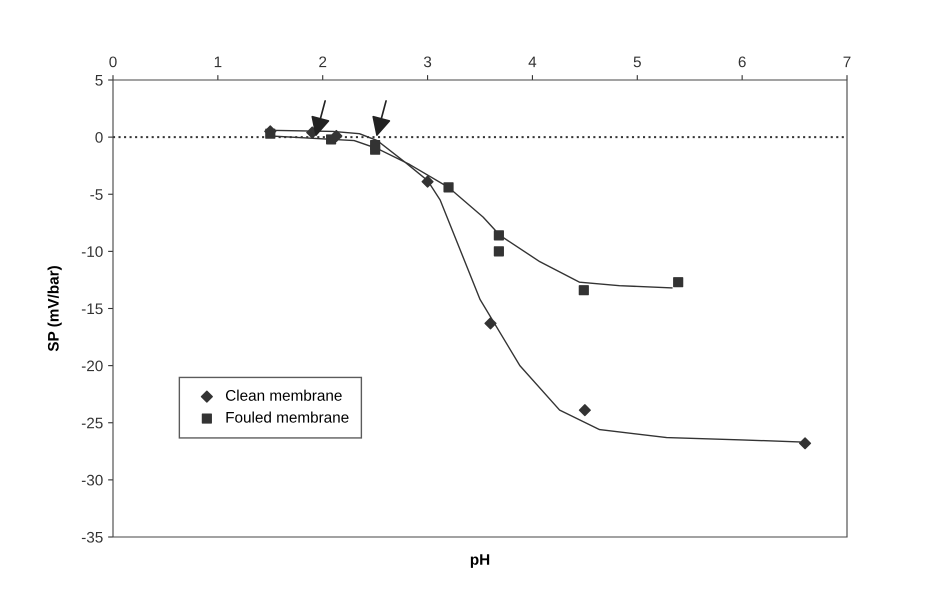 This screenshot has width=929, height=604. What do you see at coordinates (847, 62) in the screenshot?
I see `x-tick-label: 7` at bounding box center [847, 62].